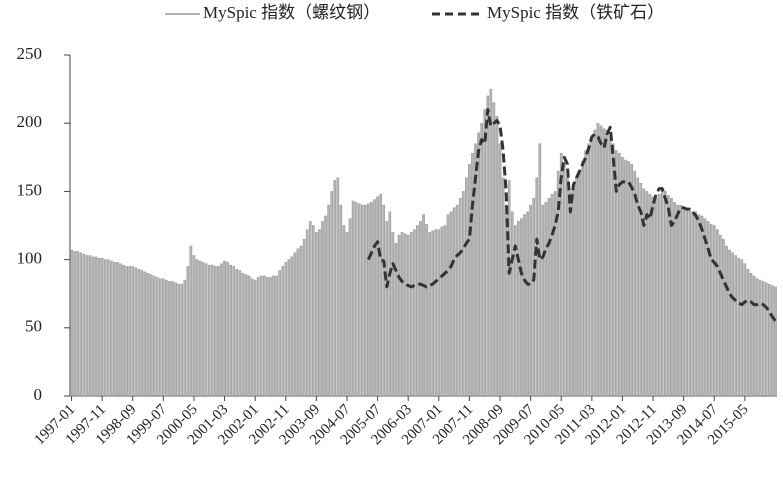  What do you see at coordinates (33, 326) in the screenshot?
I see `y-tick-label: 50` at bounding box center [33, 326].